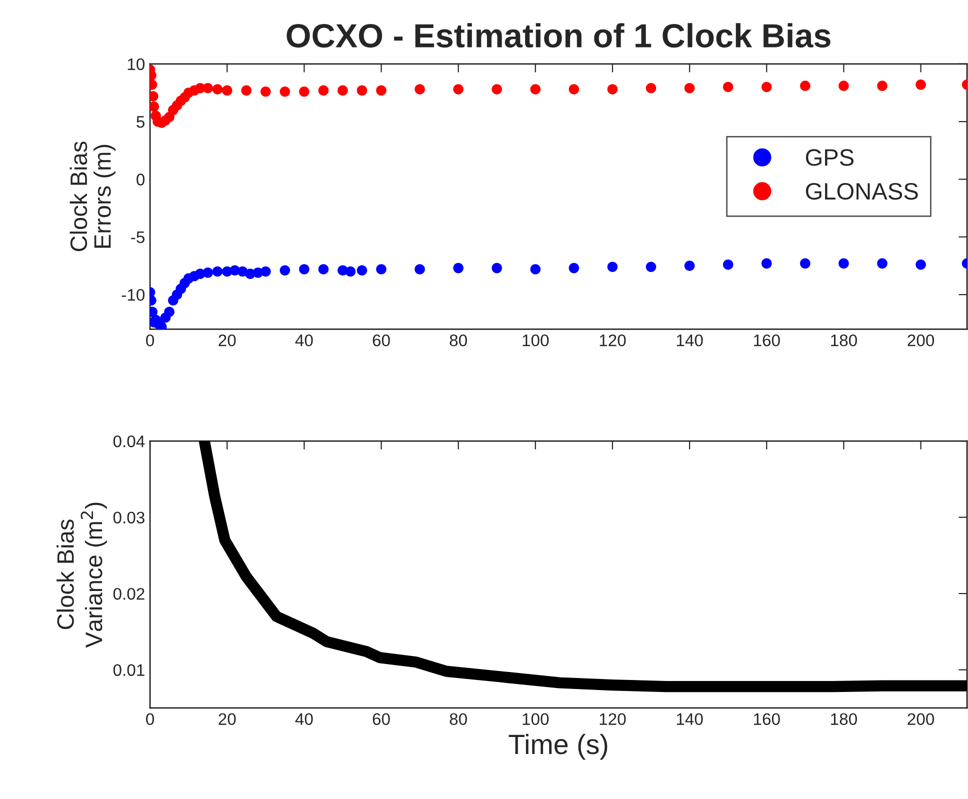  What do you see at coordinates (140, 180) in the screenshot?
I see `y-tick-label: 0` at bounding box center [140, 180].